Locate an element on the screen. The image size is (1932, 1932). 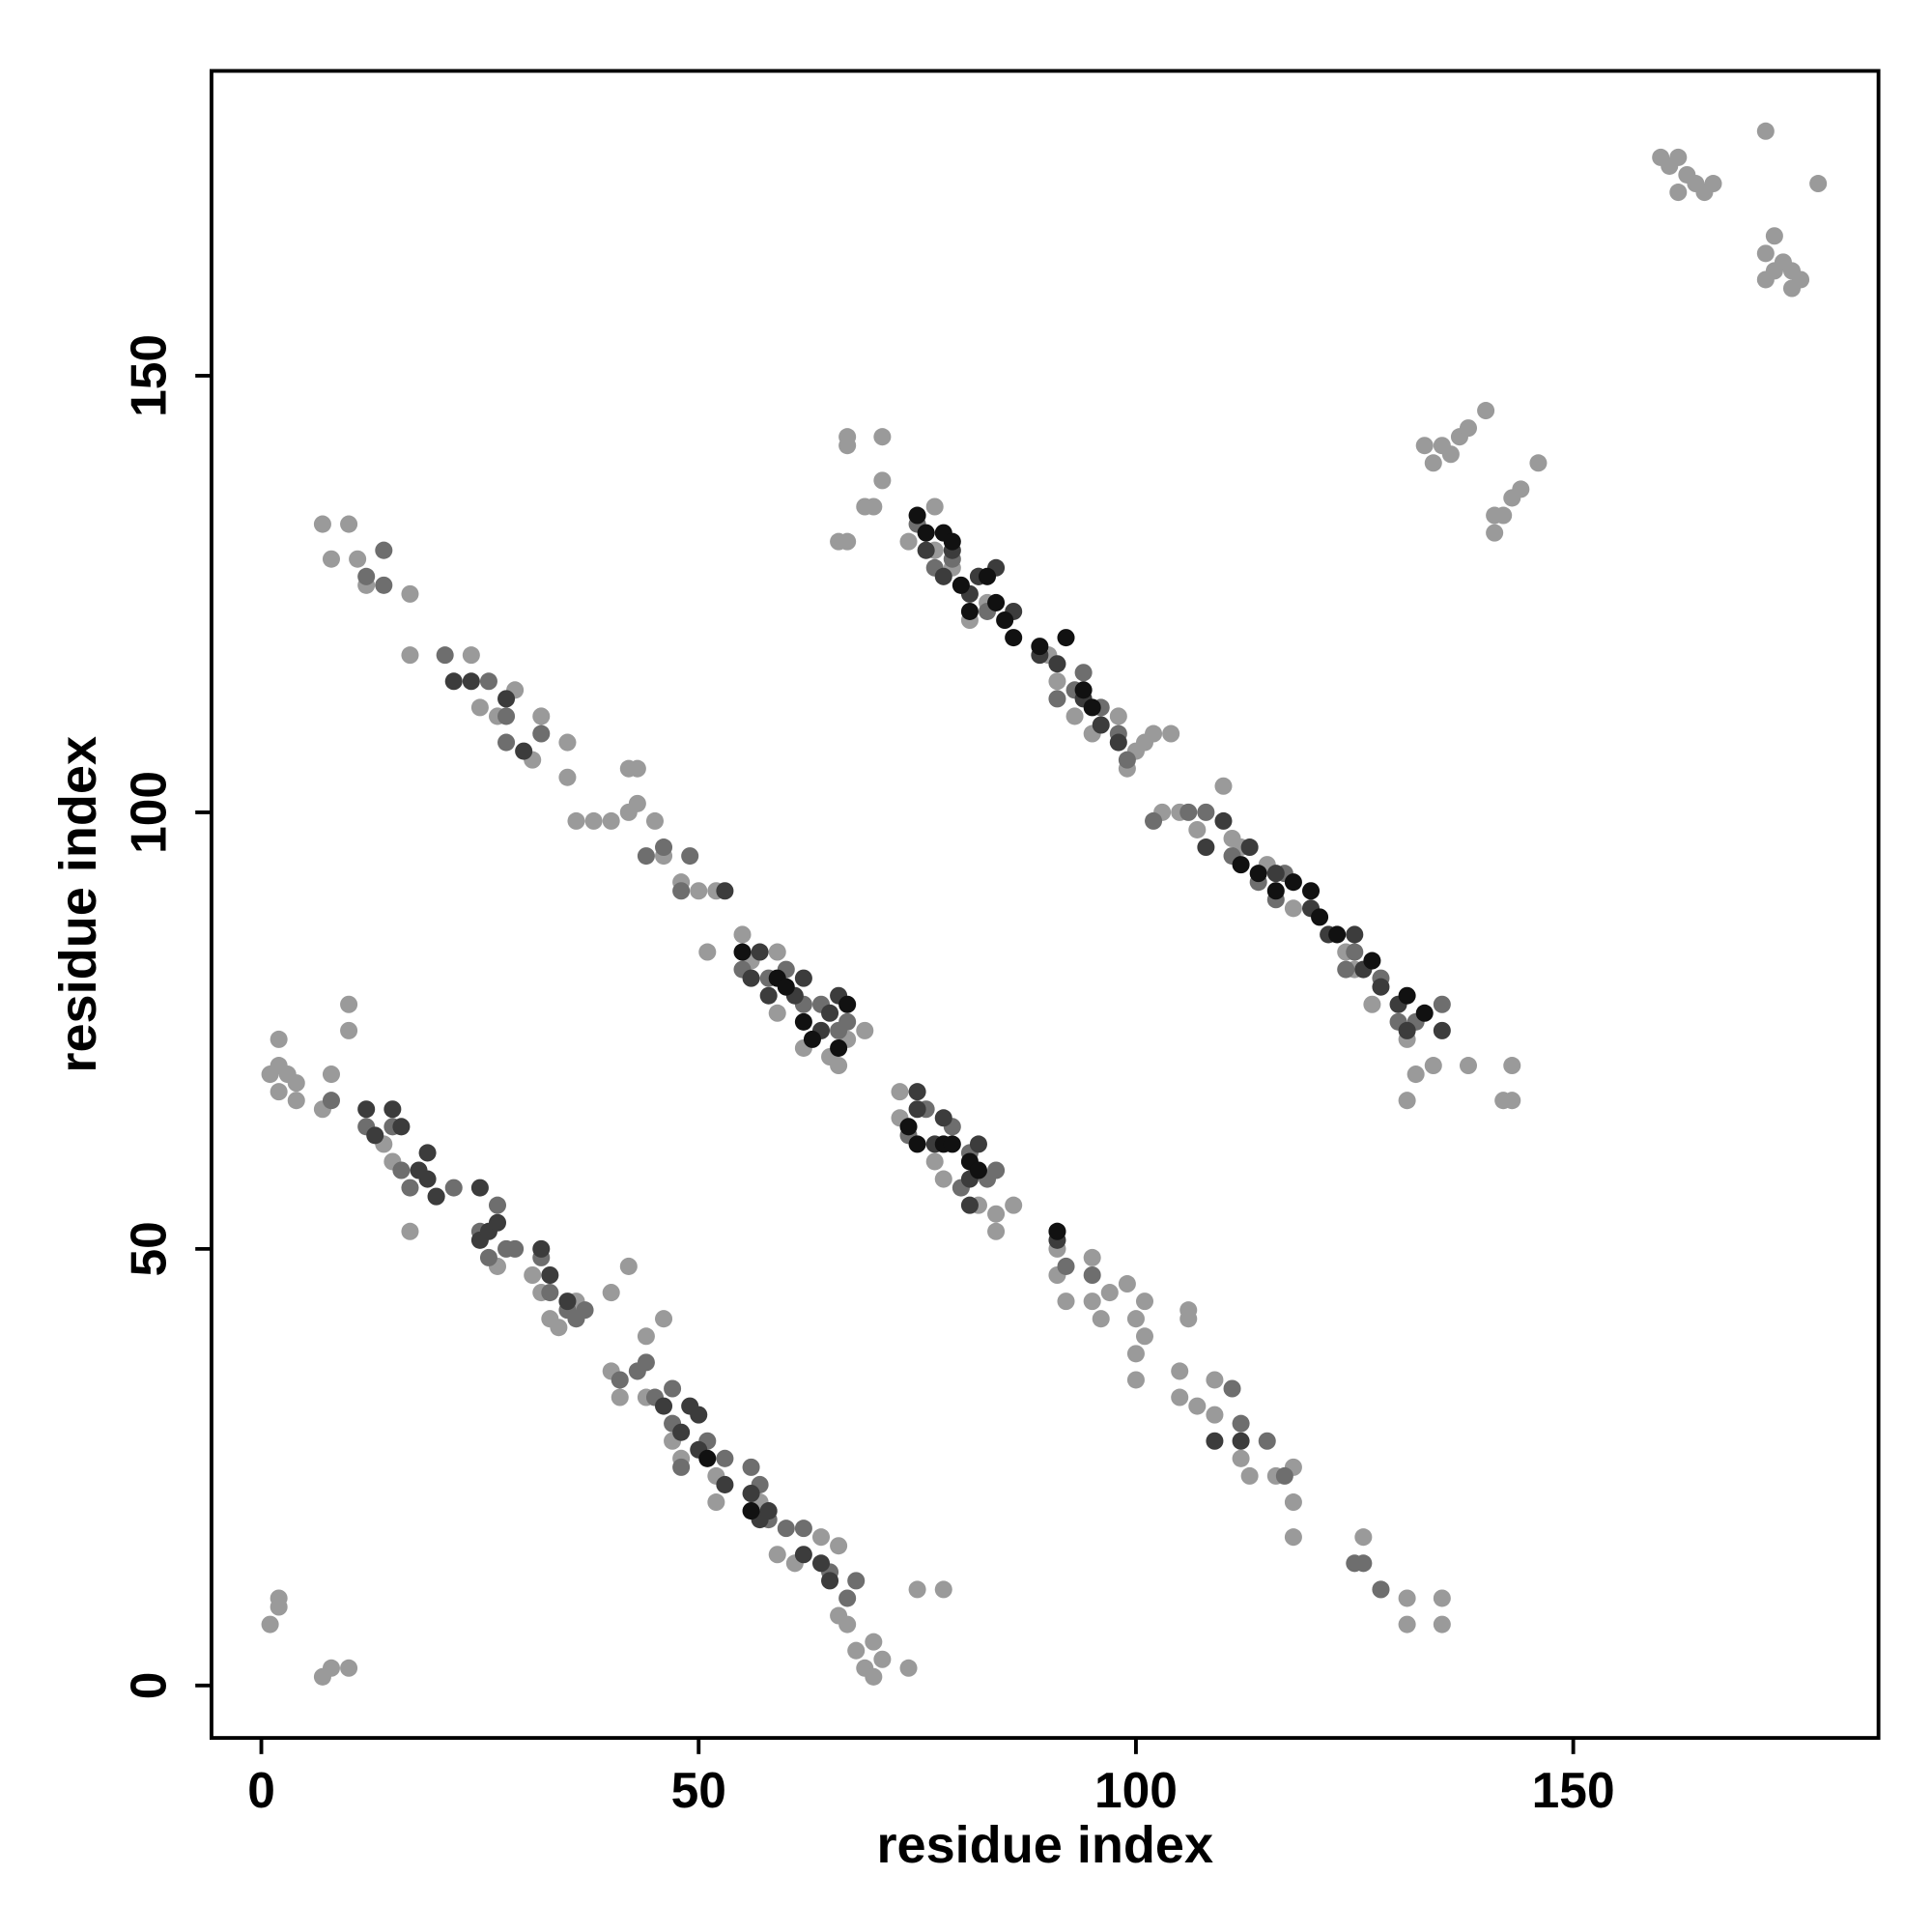
y-axis-label: residue index is located at coordinates (78, 904).